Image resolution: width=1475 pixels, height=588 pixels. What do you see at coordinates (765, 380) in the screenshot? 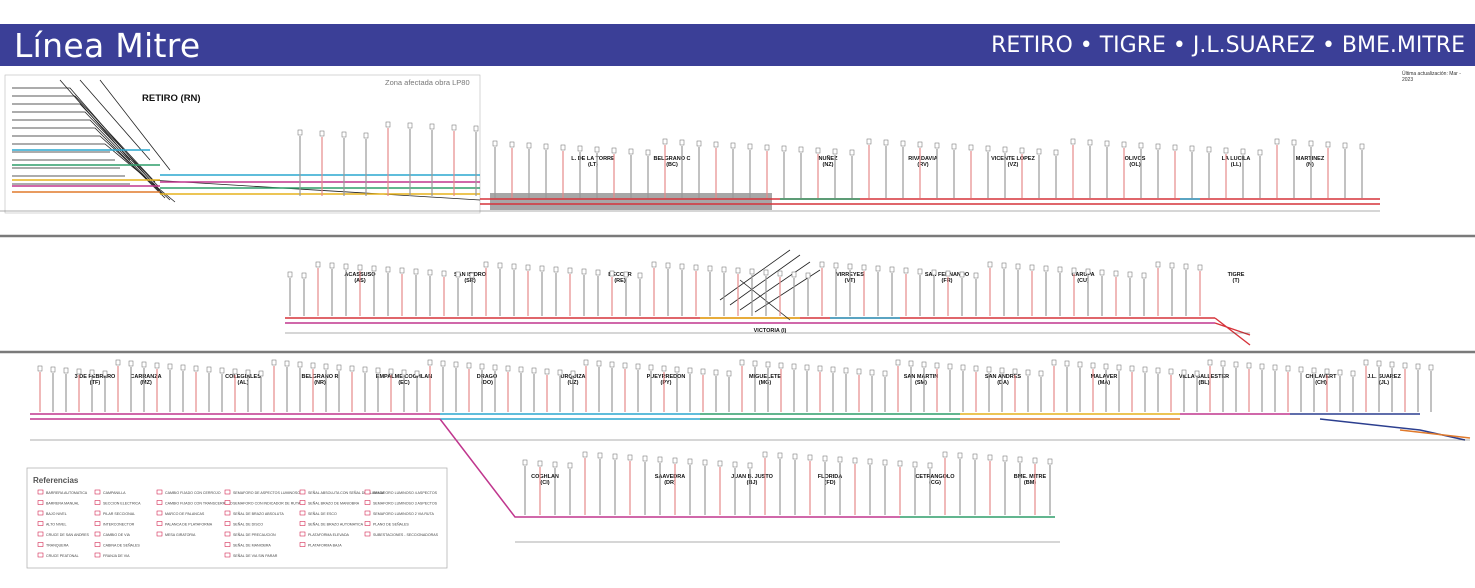
I see `station-label: MIGUELETE (MG)` at bounding box center [765, 380].